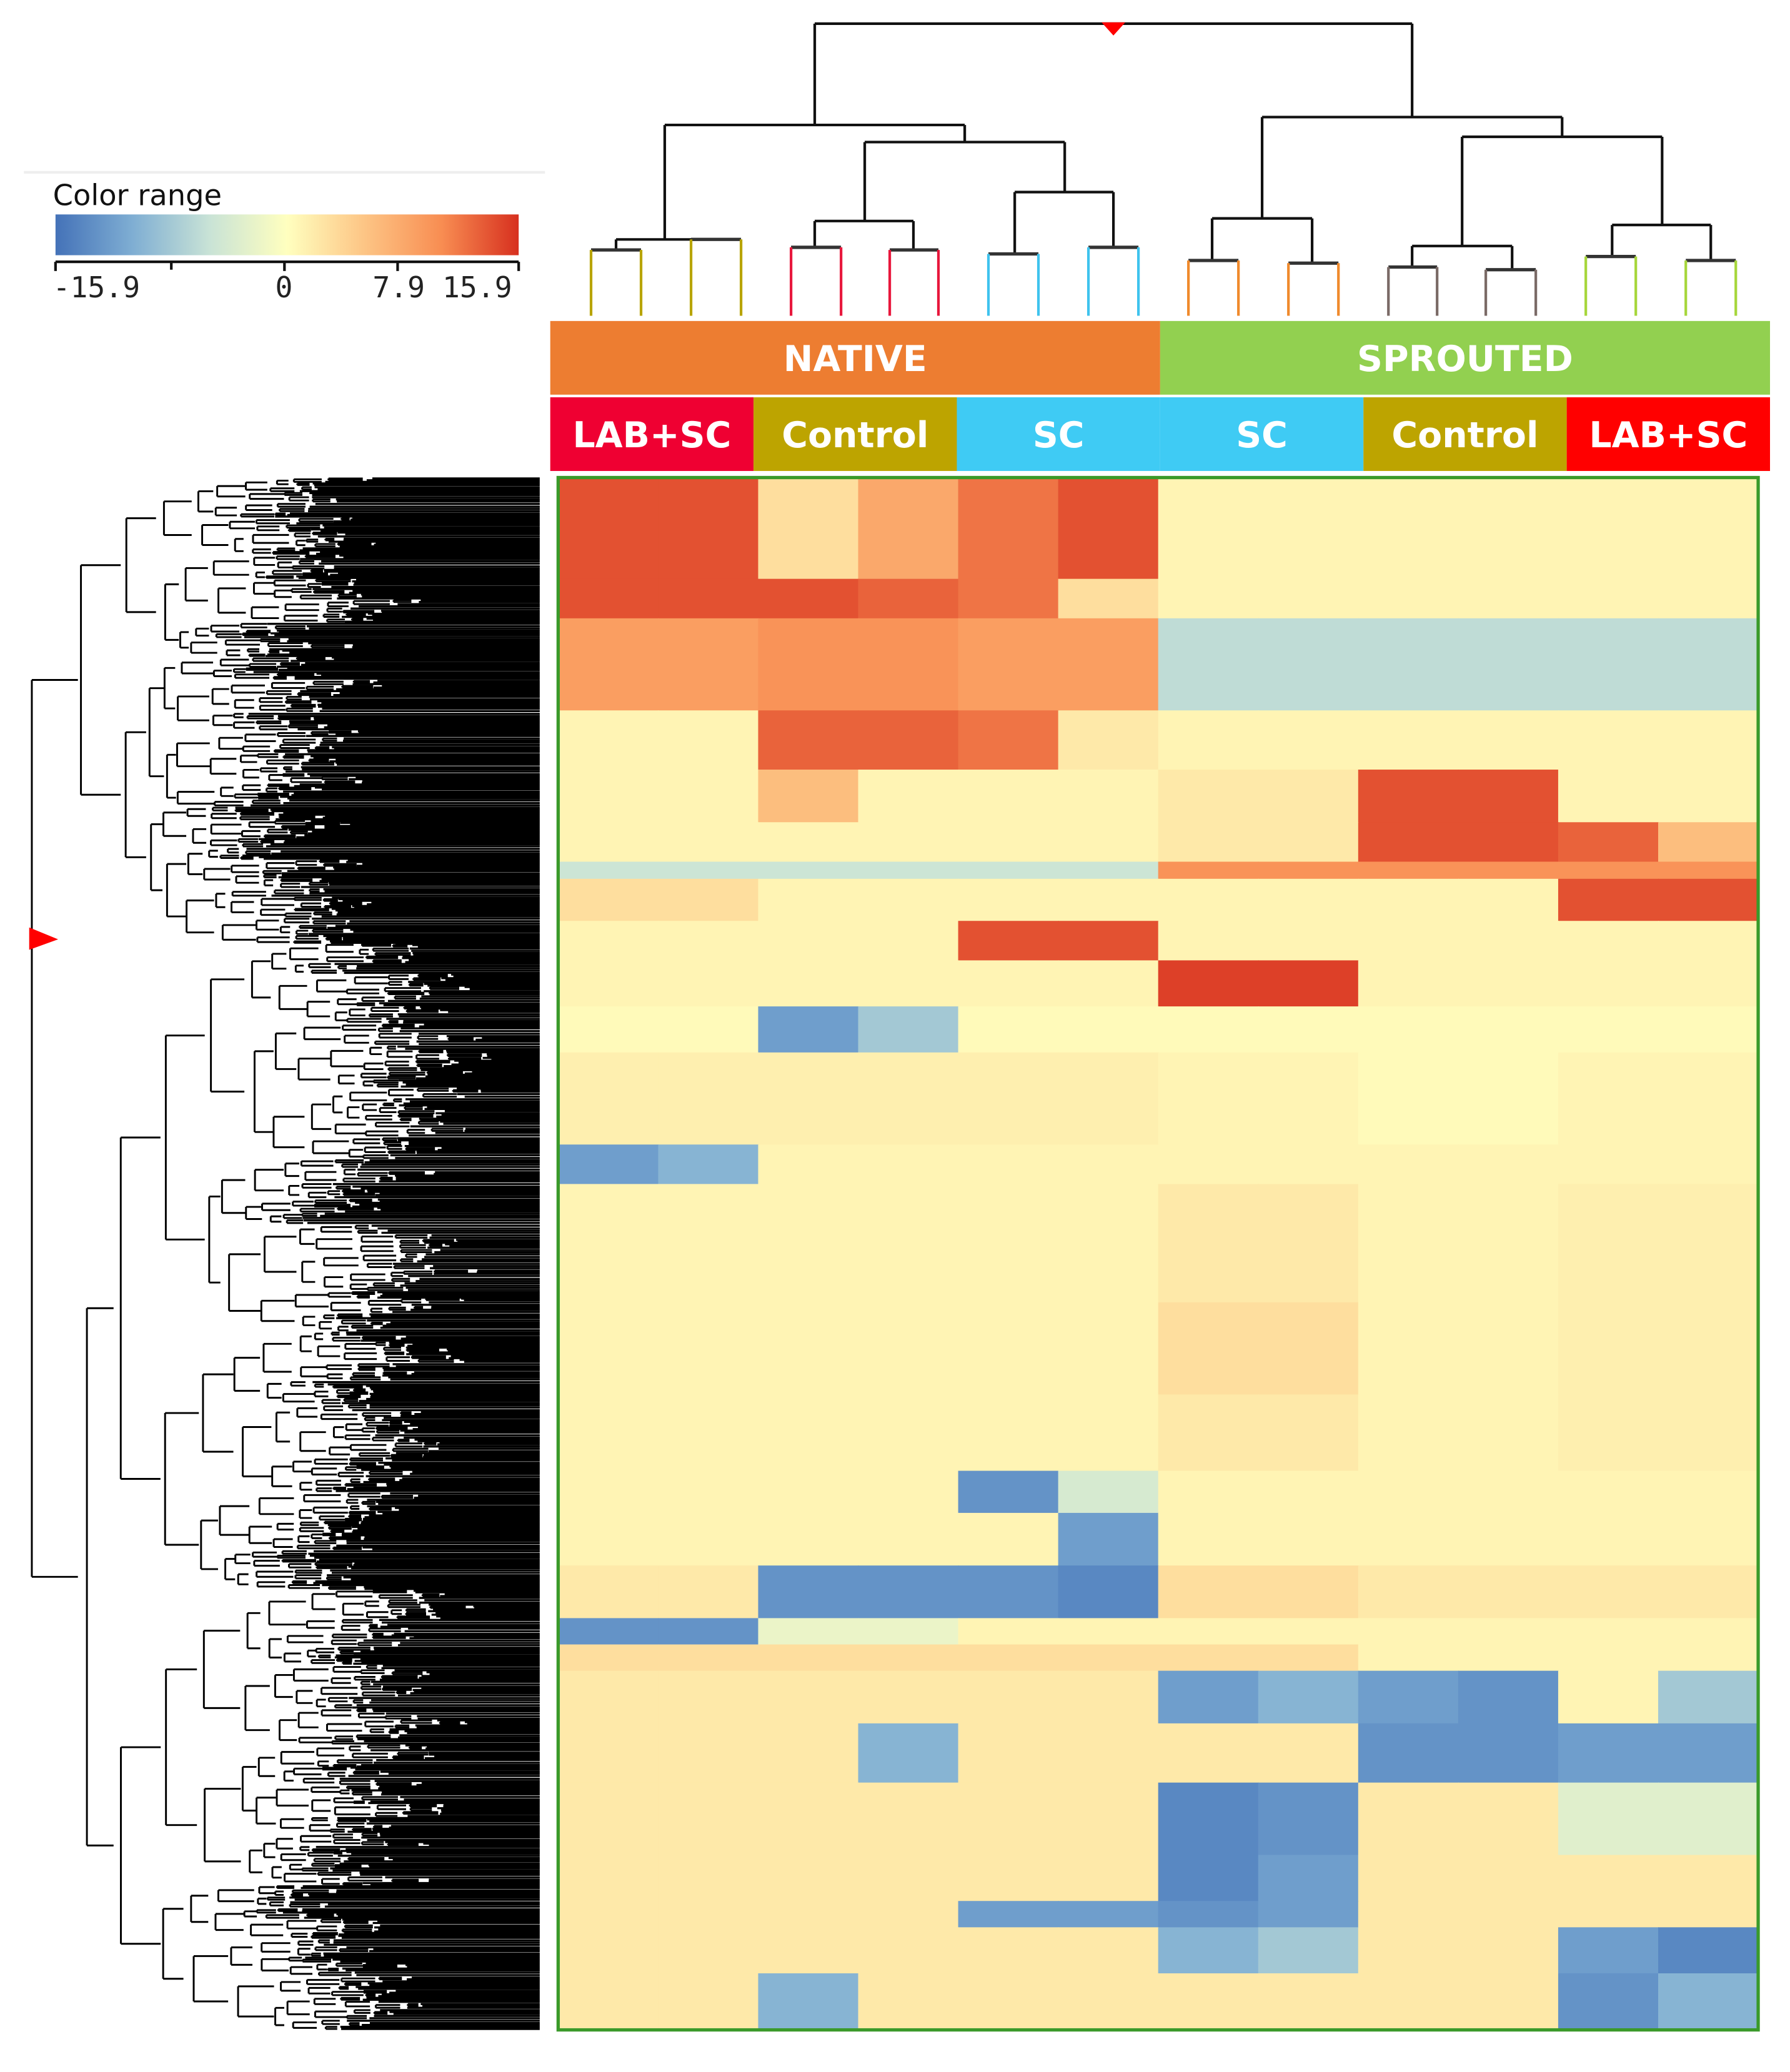  I want to click on column-subgroup-label: Control, so click(855, 435).